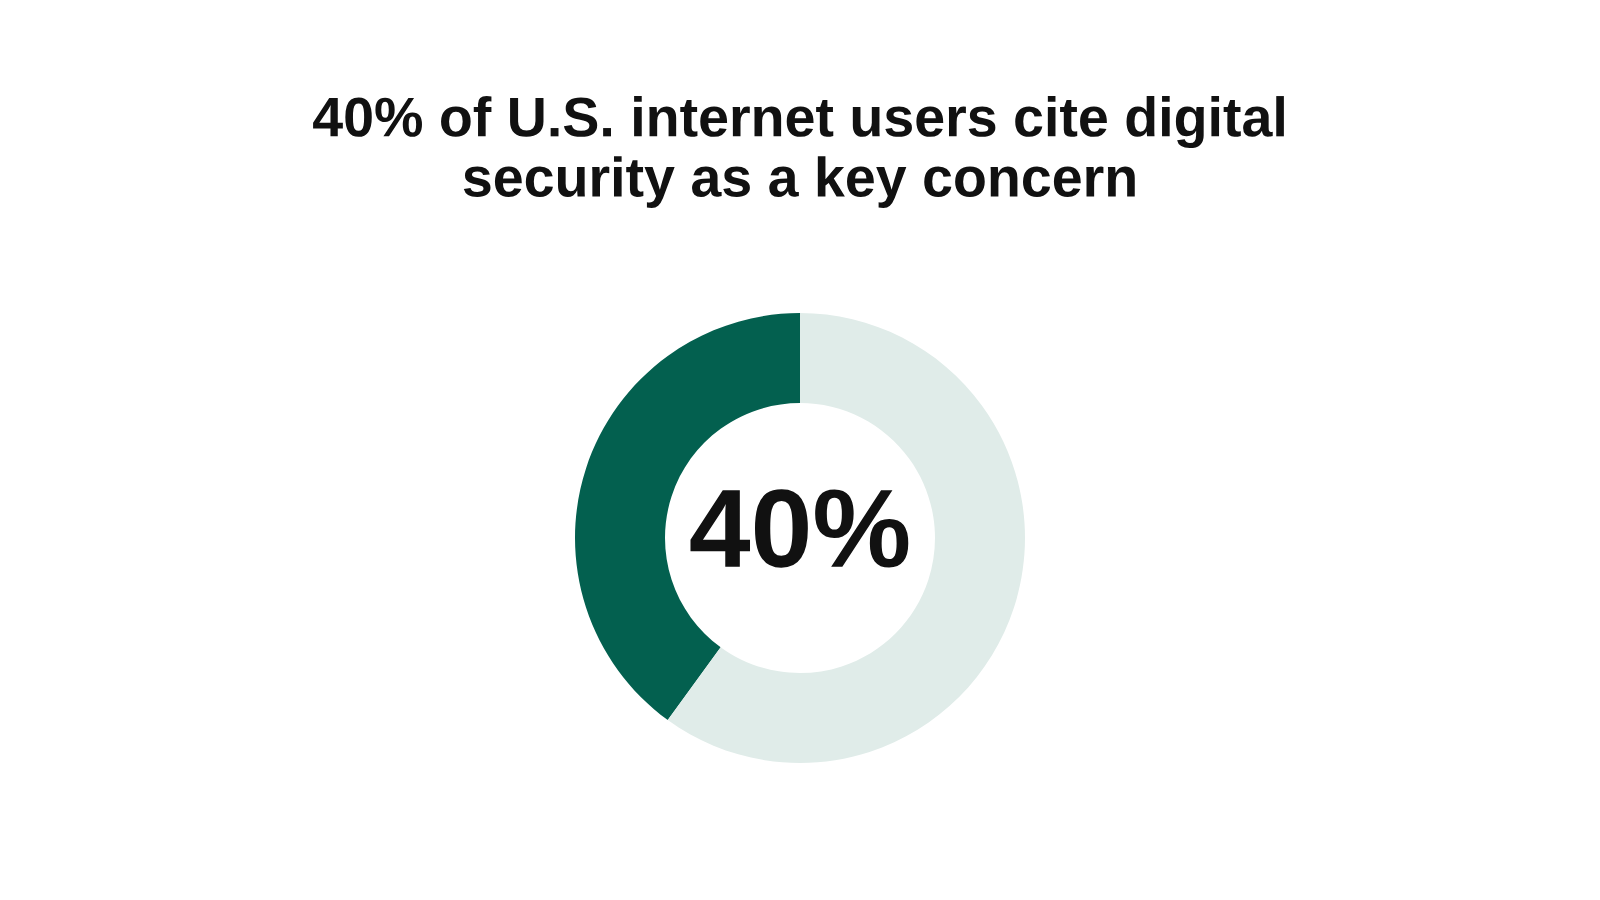 Image resolution: width=1600 pixels, height=900 pixels. Describe the element at coordinates (798, 152) in the screenshot. I see `chart-title: 40% of U.S. internet users cite digital security as a key concern` at that location.